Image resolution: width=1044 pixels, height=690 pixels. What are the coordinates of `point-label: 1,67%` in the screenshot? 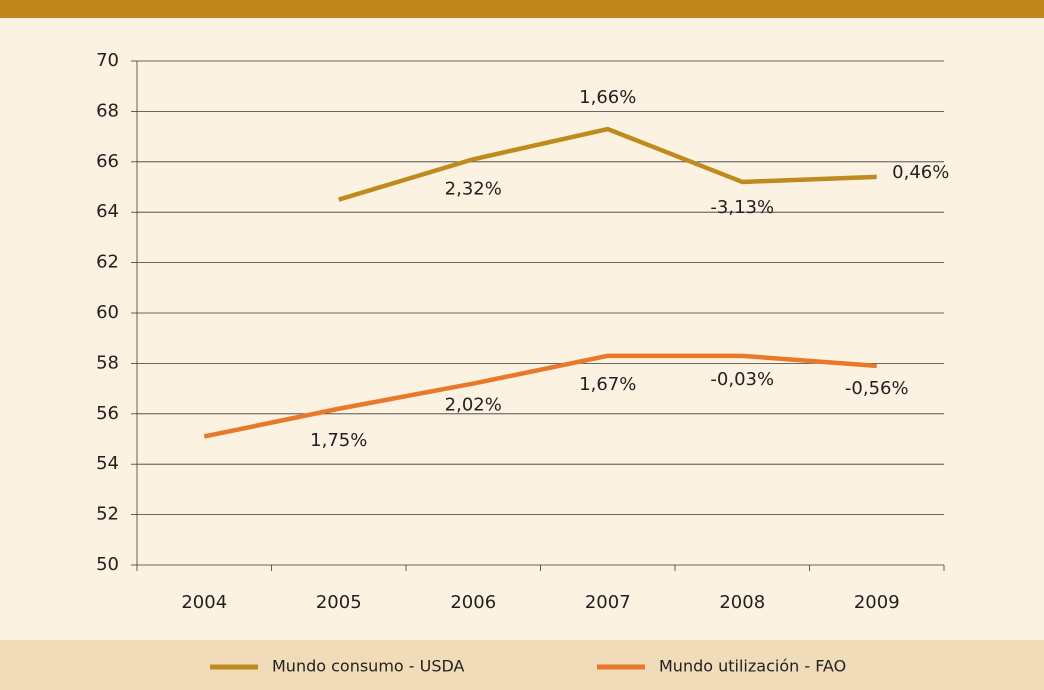 It's located at (607, 384).